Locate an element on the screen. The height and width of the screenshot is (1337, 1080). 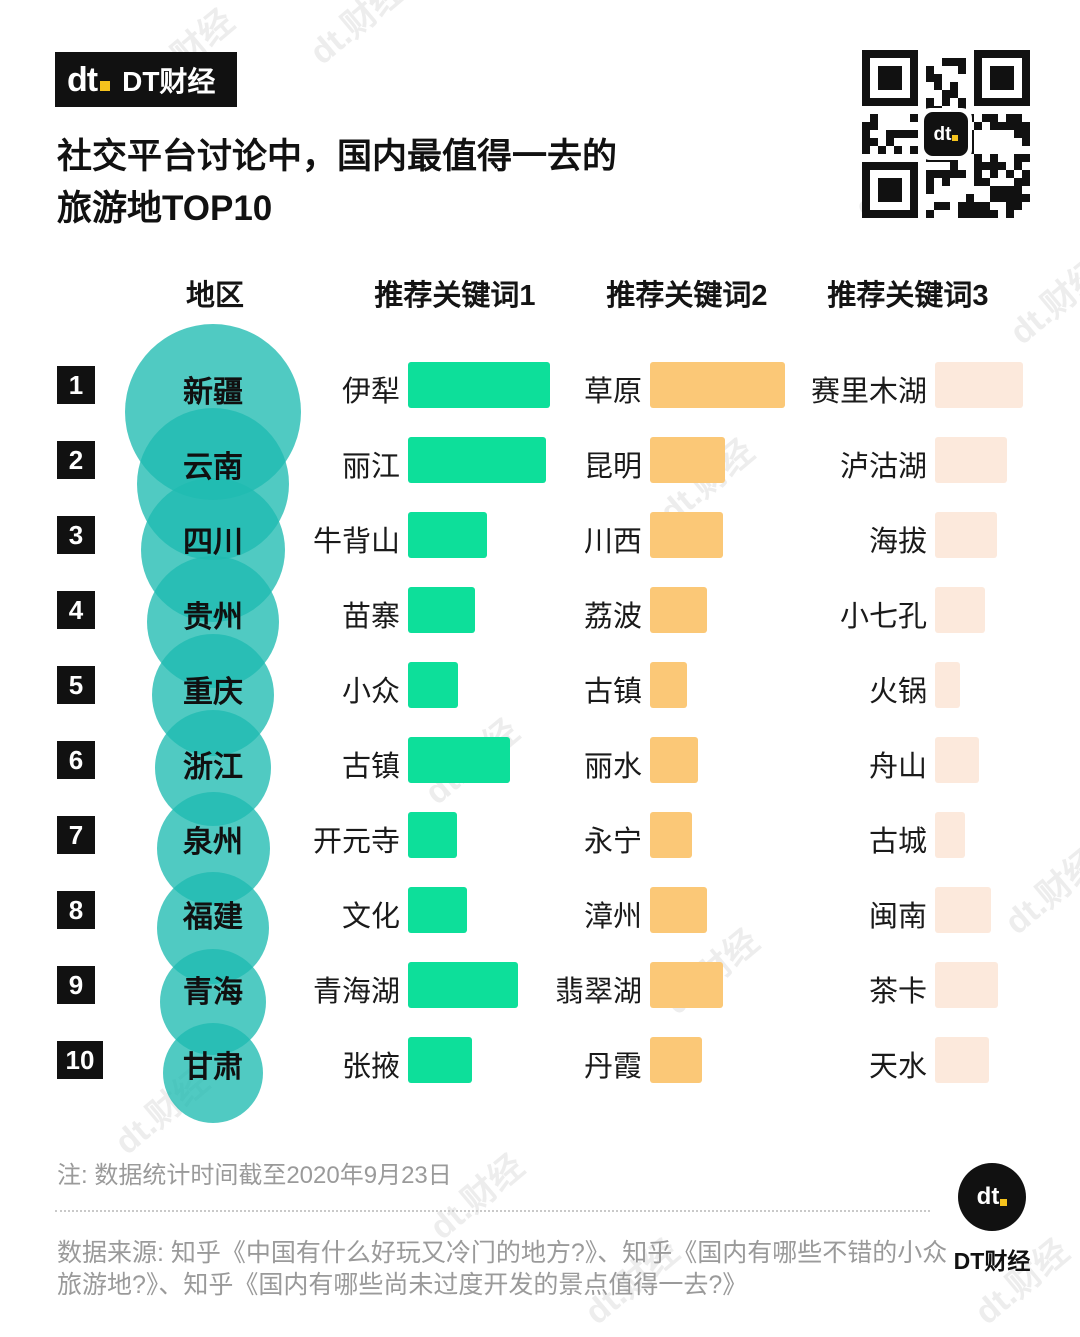
rank-badge: 10 is located at coordinates (80, 1060).